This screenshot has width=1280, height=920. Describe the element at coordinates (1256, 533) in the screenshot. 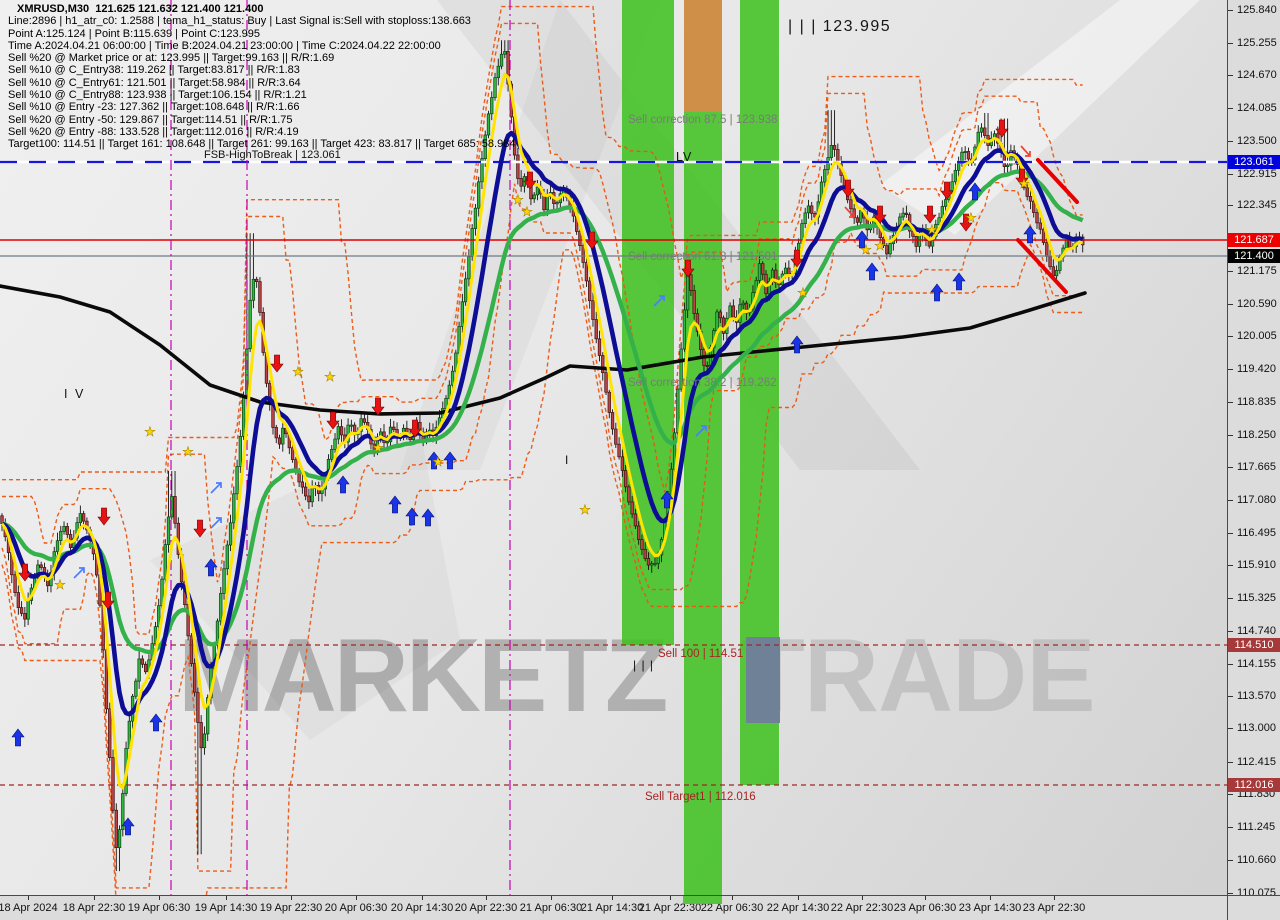

I see `price-tick-label: 116.495` at that location.